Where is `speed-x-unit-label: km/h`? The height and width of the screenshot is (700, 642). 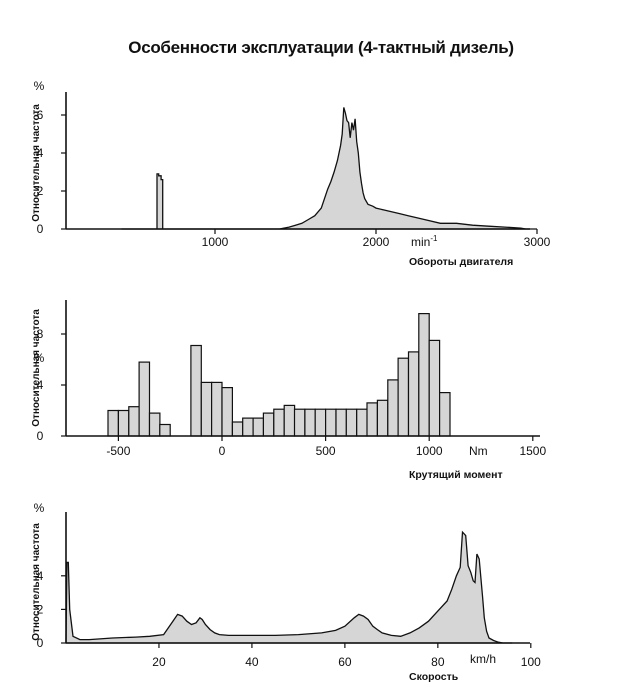
speed-x-unit-label: km/h is located at coordinates (483, 659).